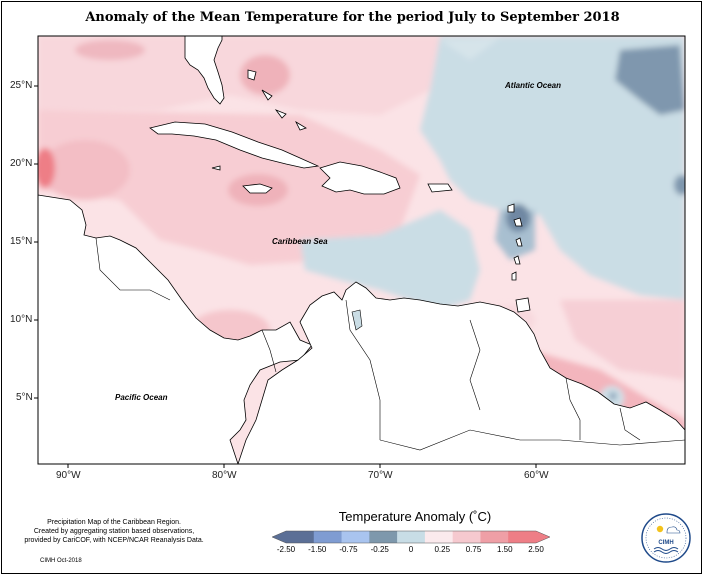 The height and width of the screenshot is (577, 705). I want to click on lake-maracaibo, so click(357, 320).